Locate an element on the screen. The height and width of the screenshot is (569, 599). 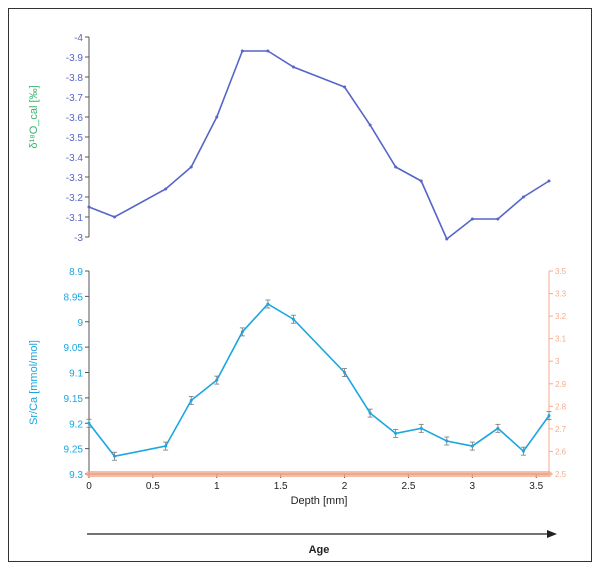
top-y-ticks: -4 -3.9 -3.8 -3.7 -3.6 -3.5 -3.4 -3.3 -3.2 -3.1 -3 is located at coordinates (77, 138).